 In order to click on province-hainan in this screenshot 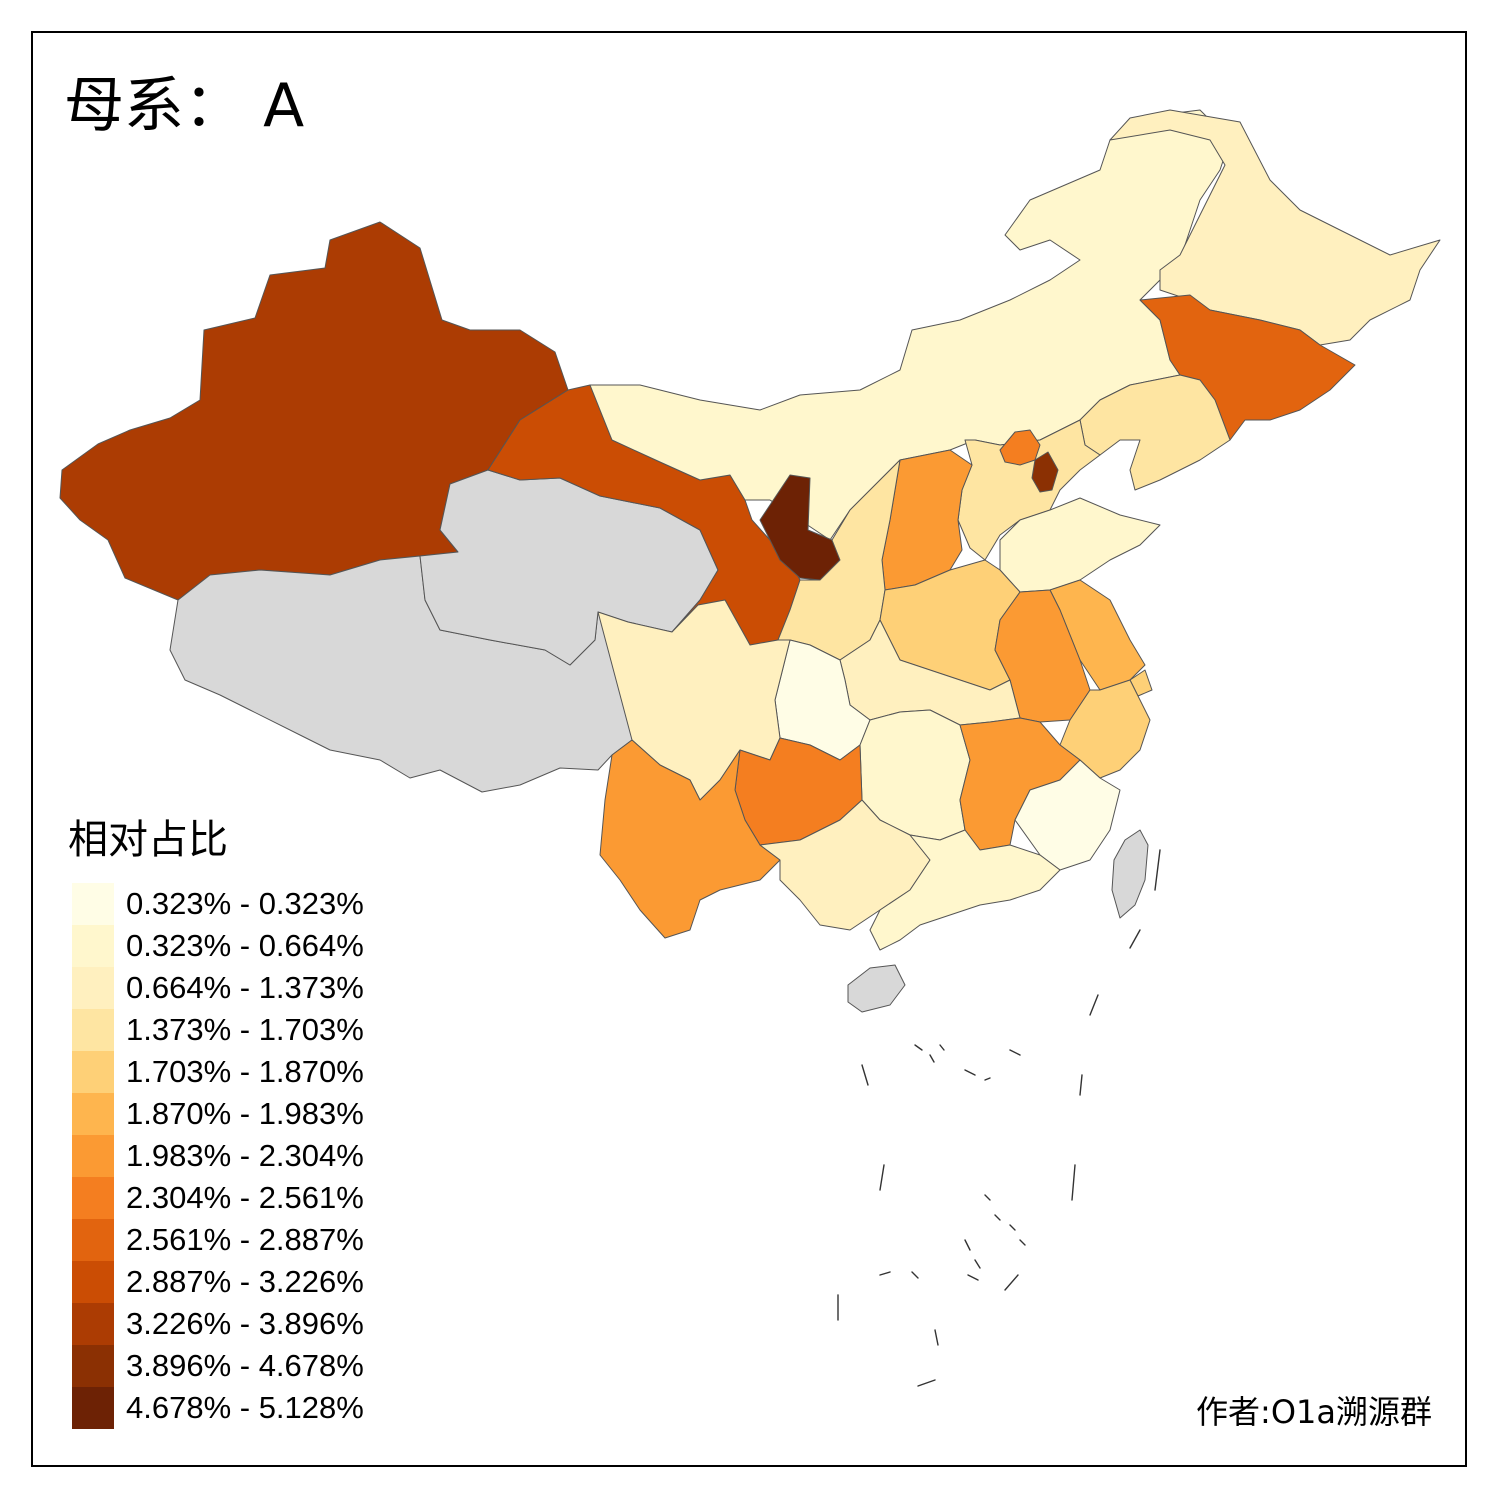, I will do `click(876, 988)`.